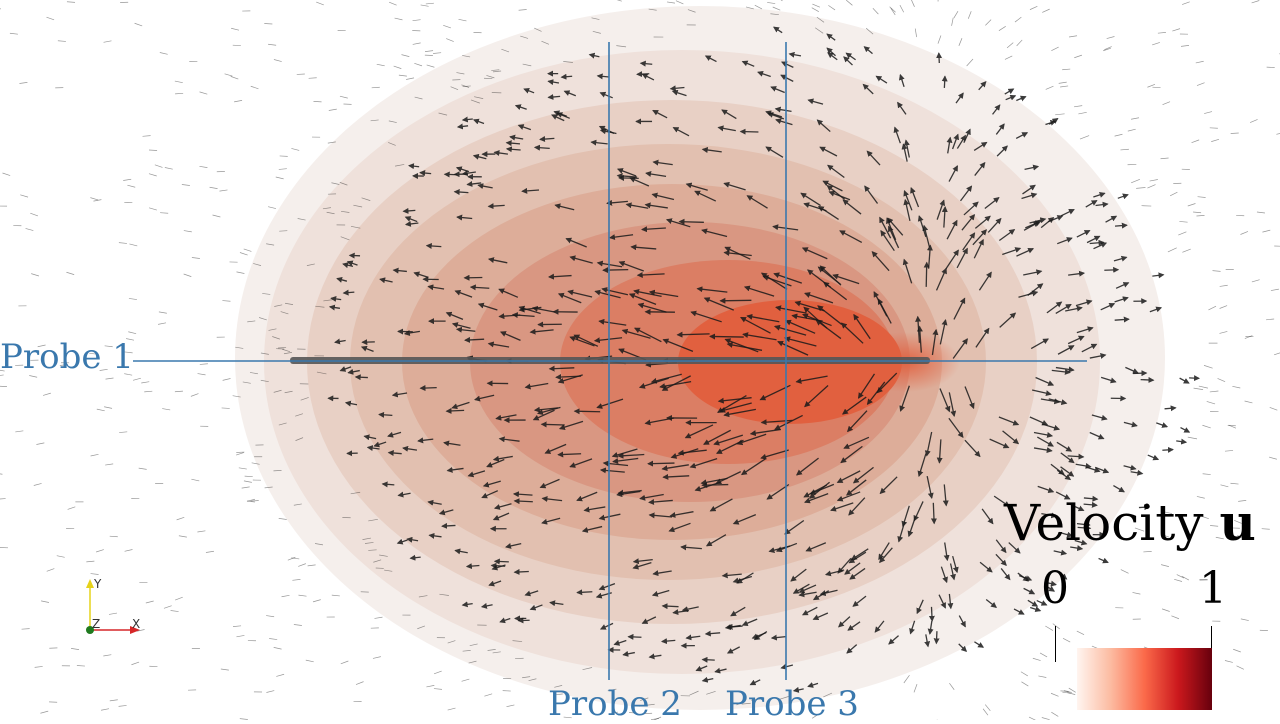 This screenshot has width=1280, height=724. Describe the element at coordinates (1104, 523) in the screenshot. I see `legend-title-text: Velocity` at that location.